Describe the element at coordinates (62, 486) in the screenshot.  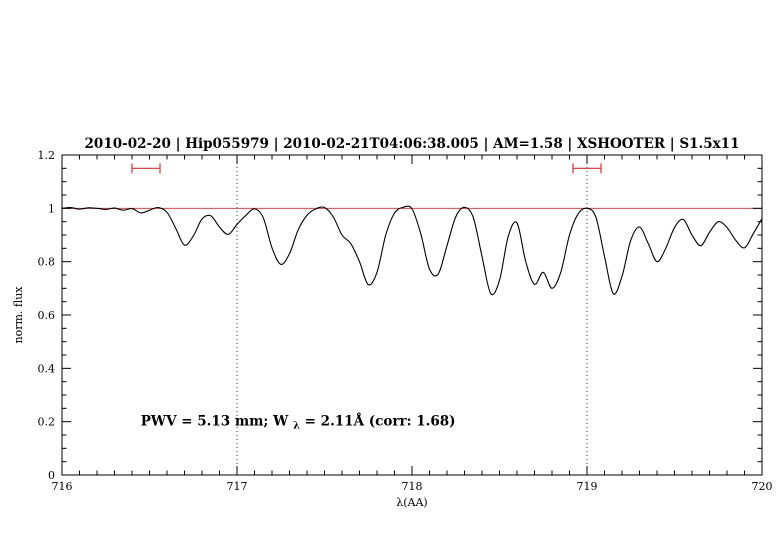
I see `x-tick-label: 716` at that location.